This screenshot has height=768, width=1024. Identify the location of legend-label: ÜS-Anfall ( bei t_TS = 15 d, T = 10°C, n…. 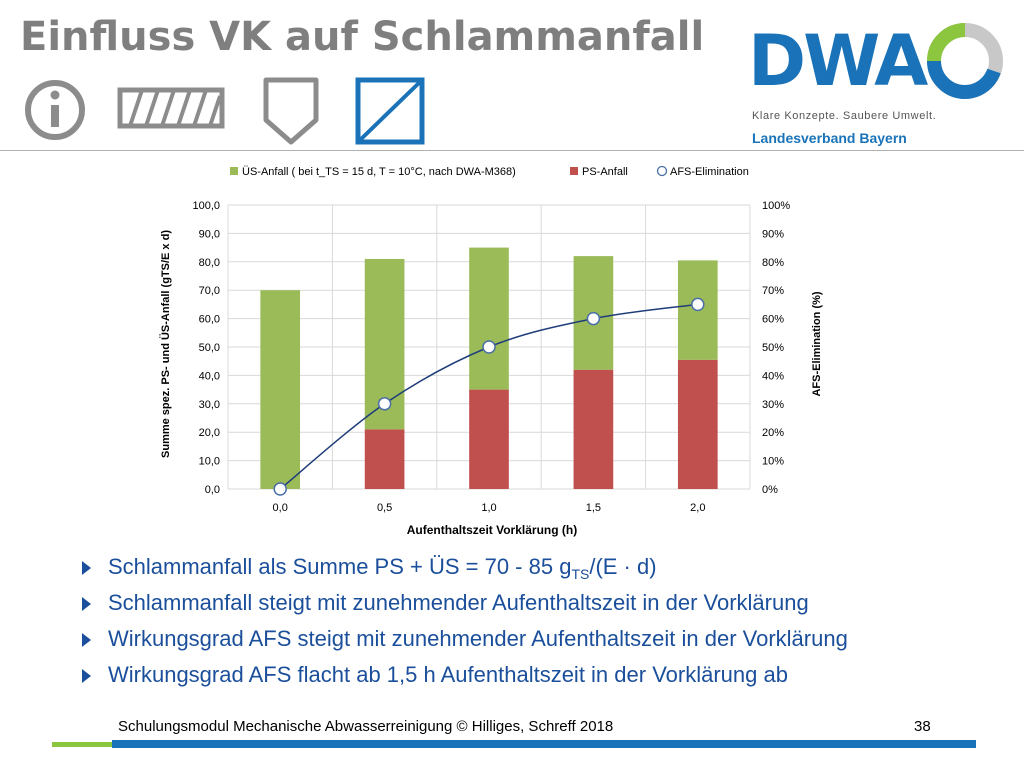
(379, 172).